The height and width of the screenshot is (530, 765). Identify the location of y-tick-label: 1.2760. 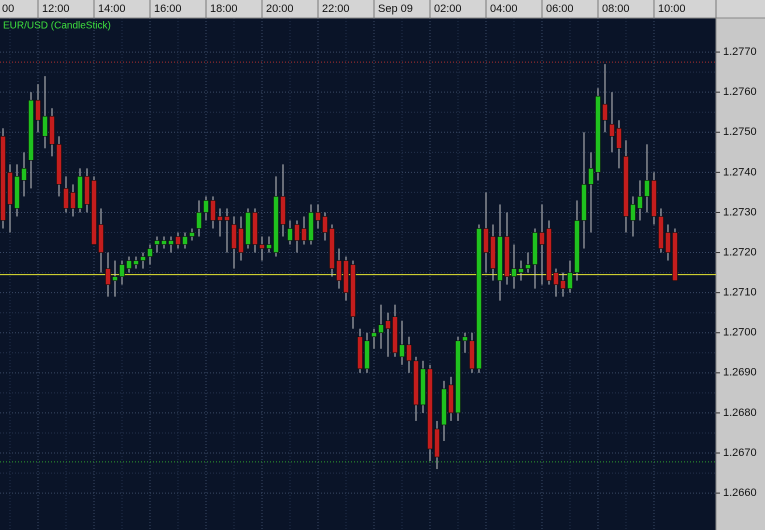
(740, 92).